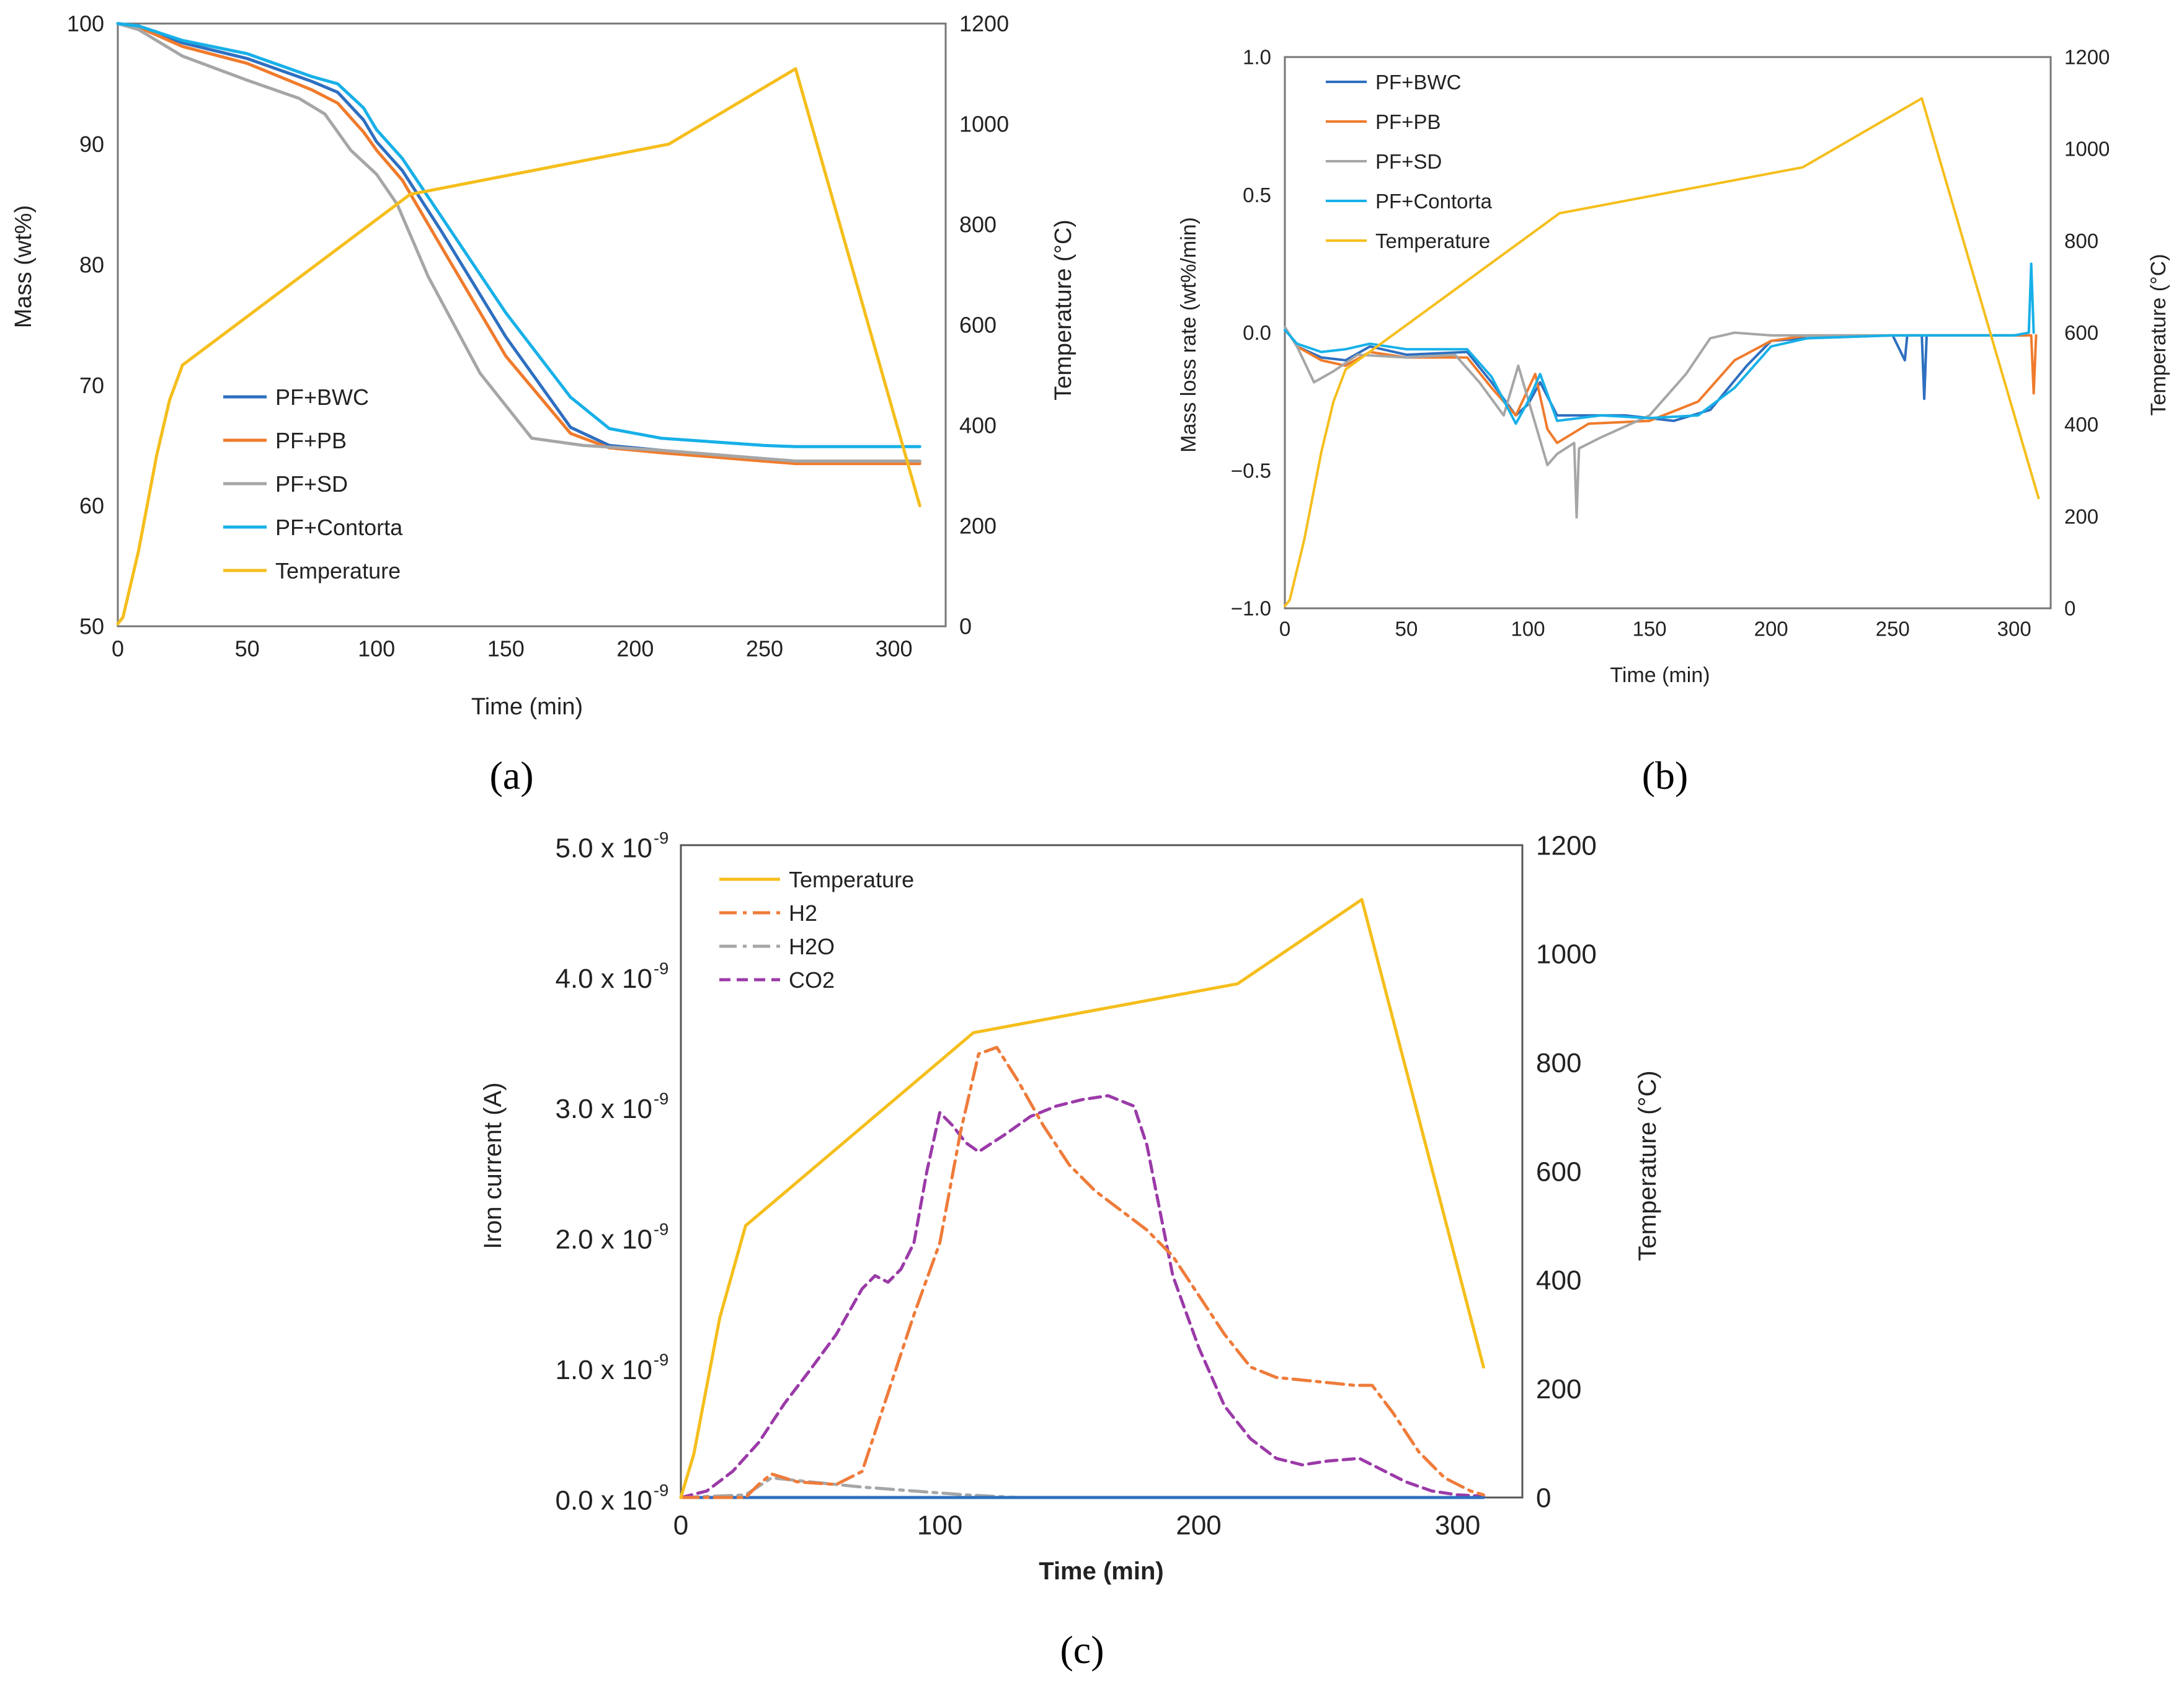 This screenshot has width=2184, height=1686. I want to click on chart-b-plot-frame, so click(1668, 333).